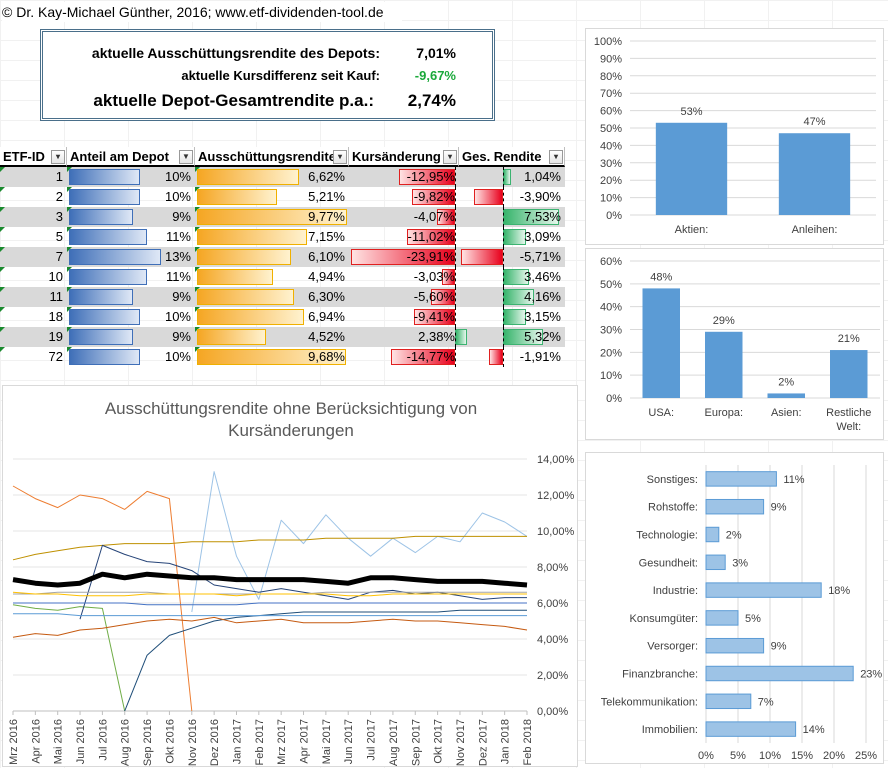  I want to click on cell-anteil: 13%, so click(131, 257).